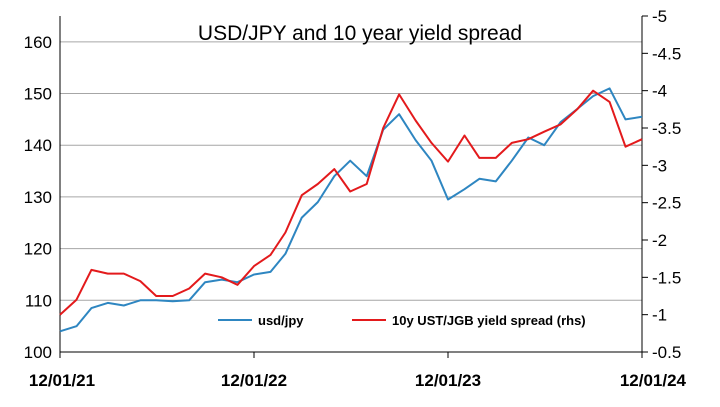 The image size is (720, 407). Describe the element at coordinates (448, 380) in the screenshot. I see `x-tick-label: 12/01/23` at that location.